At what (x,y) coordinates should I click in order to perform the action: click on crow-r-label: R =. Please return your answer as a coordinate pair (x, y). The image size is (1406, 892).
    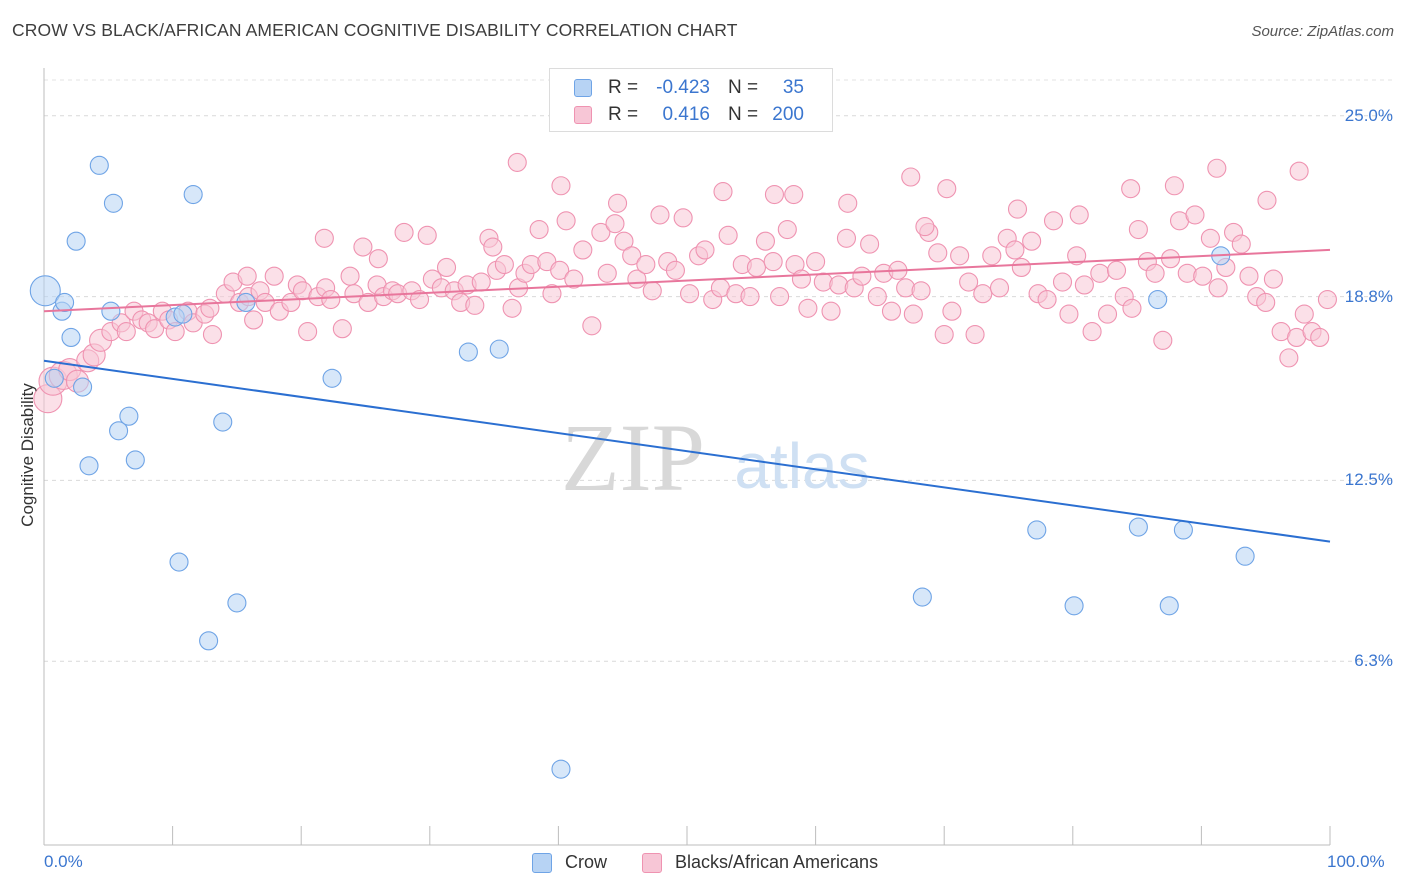
    Looking at the image, I should click on (623, 87).